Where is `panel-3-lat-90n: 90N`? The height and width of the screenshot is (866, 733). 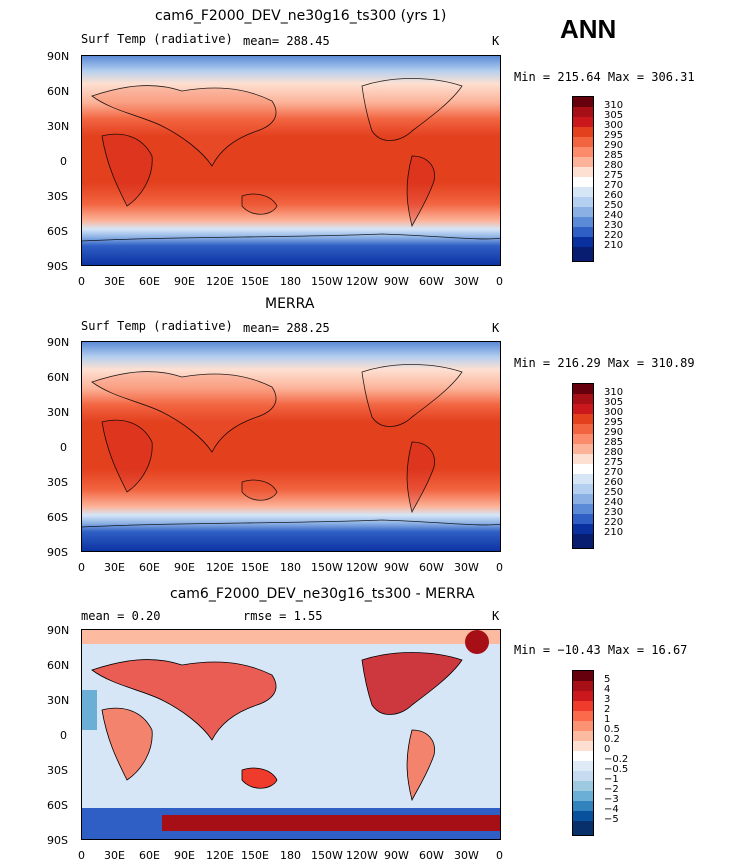
panel-3-lat-90n: 90N is located at coordinates (58, 630).